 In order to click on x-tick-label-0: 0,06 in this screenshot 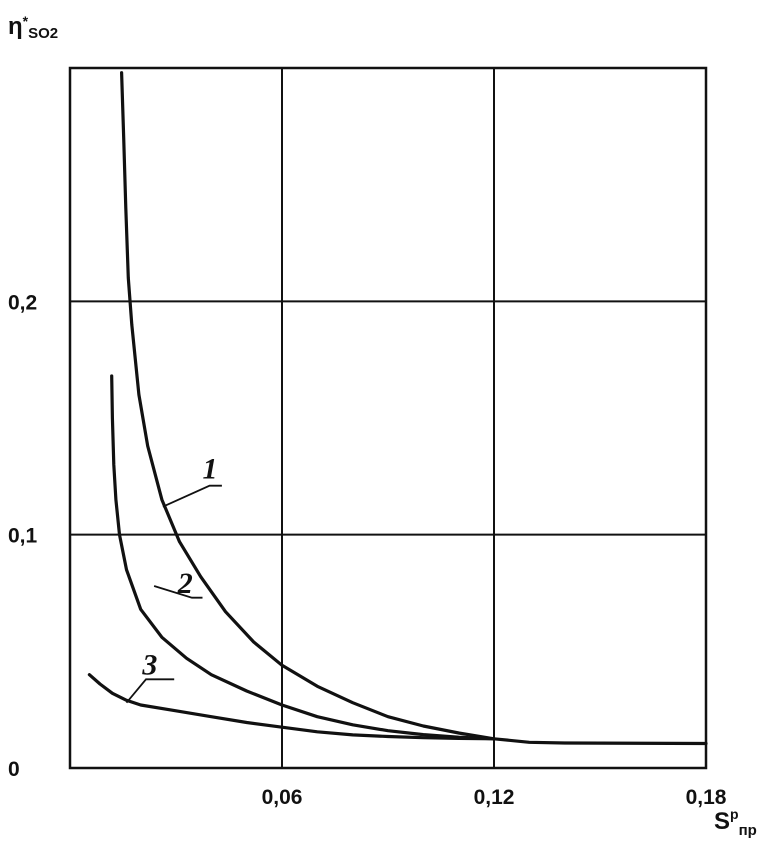, I will do `click(282, 797)`.